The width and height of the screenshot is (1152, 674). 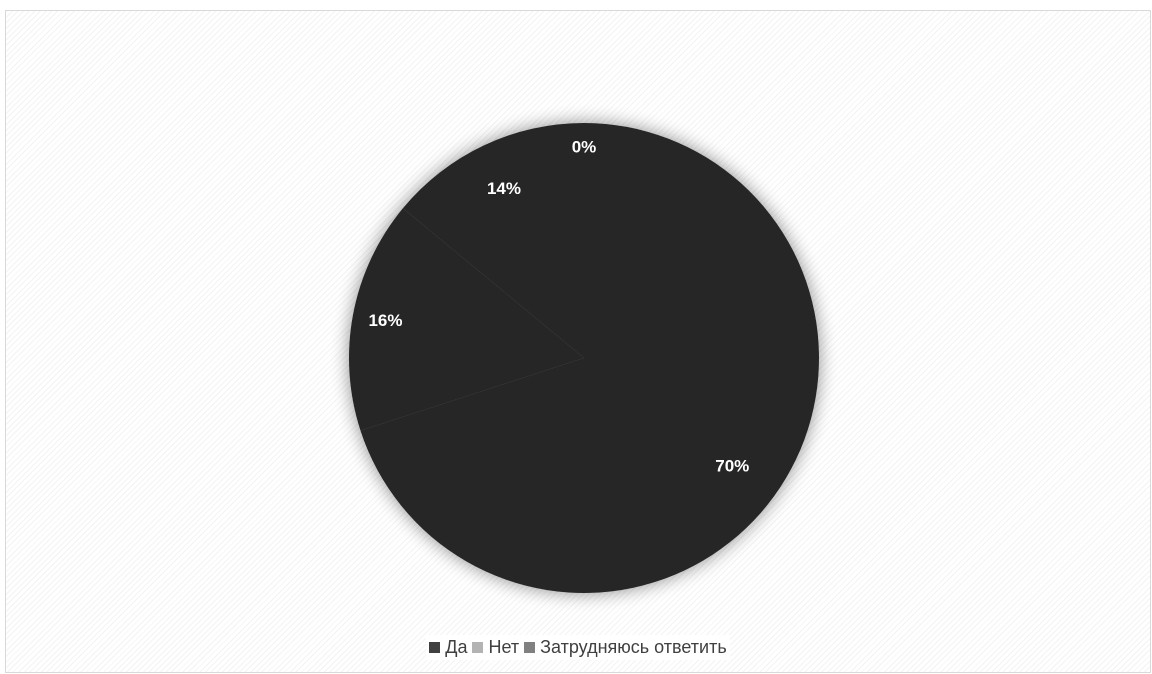 I want to click on legend-item-3: Затрудняюсь ответить, so click(x=625, y=647).